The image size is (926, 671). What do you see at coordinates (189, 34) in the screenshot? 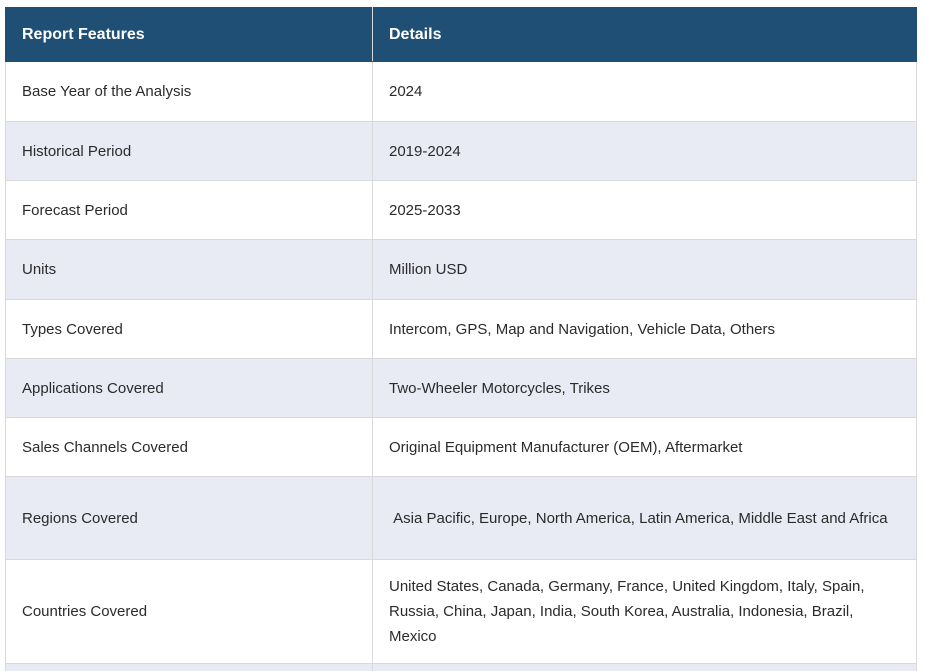
I see `header-report-features: Report Features` at bounding box center [189, 34].